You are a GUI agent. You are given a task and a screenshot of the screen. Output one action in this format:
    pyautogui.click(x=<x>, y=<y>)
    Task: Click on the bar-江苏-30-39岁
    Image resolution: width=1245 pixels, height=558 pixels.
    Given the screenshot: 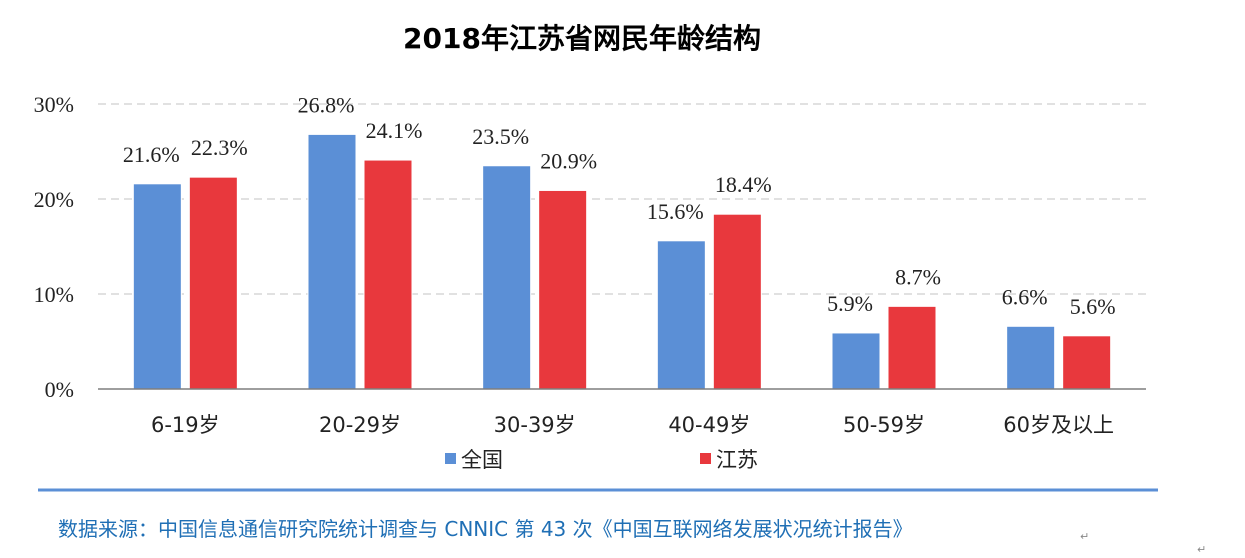 What is the action you would take?
    pyautogui.click(x=563, y=289)
    